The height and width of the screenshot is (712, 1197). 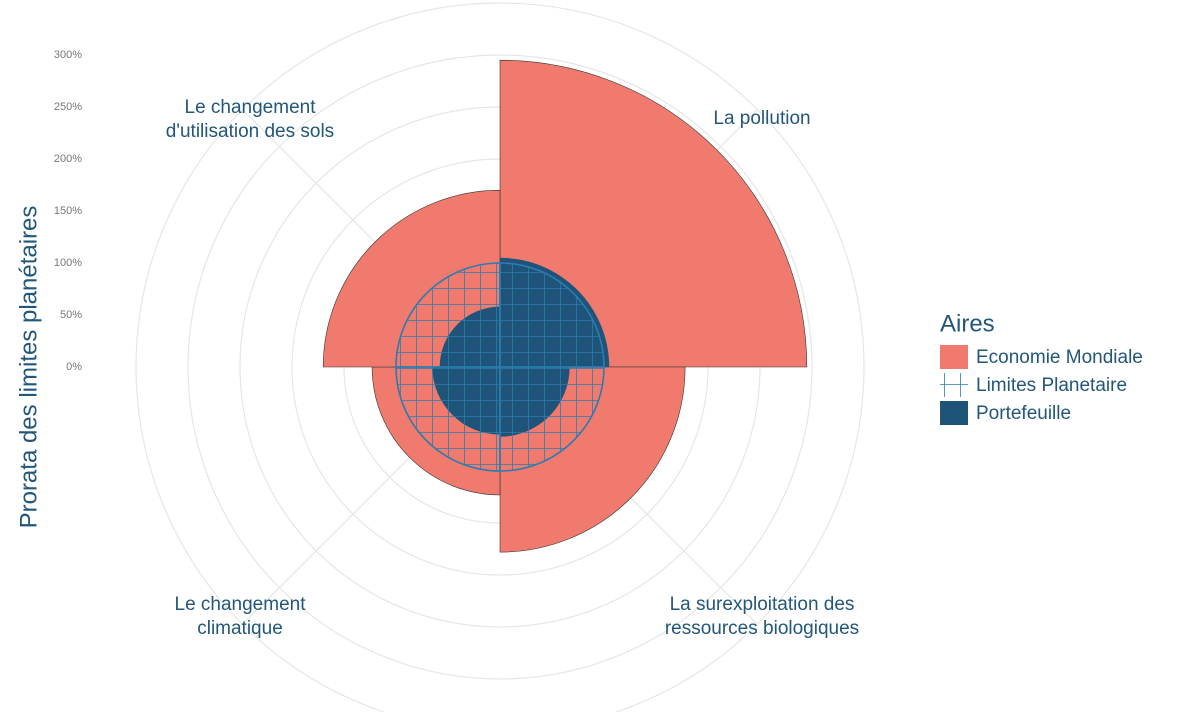 I want to click on y-axis-title: Prorata des limites planétaires, so click(x=28, y=367).